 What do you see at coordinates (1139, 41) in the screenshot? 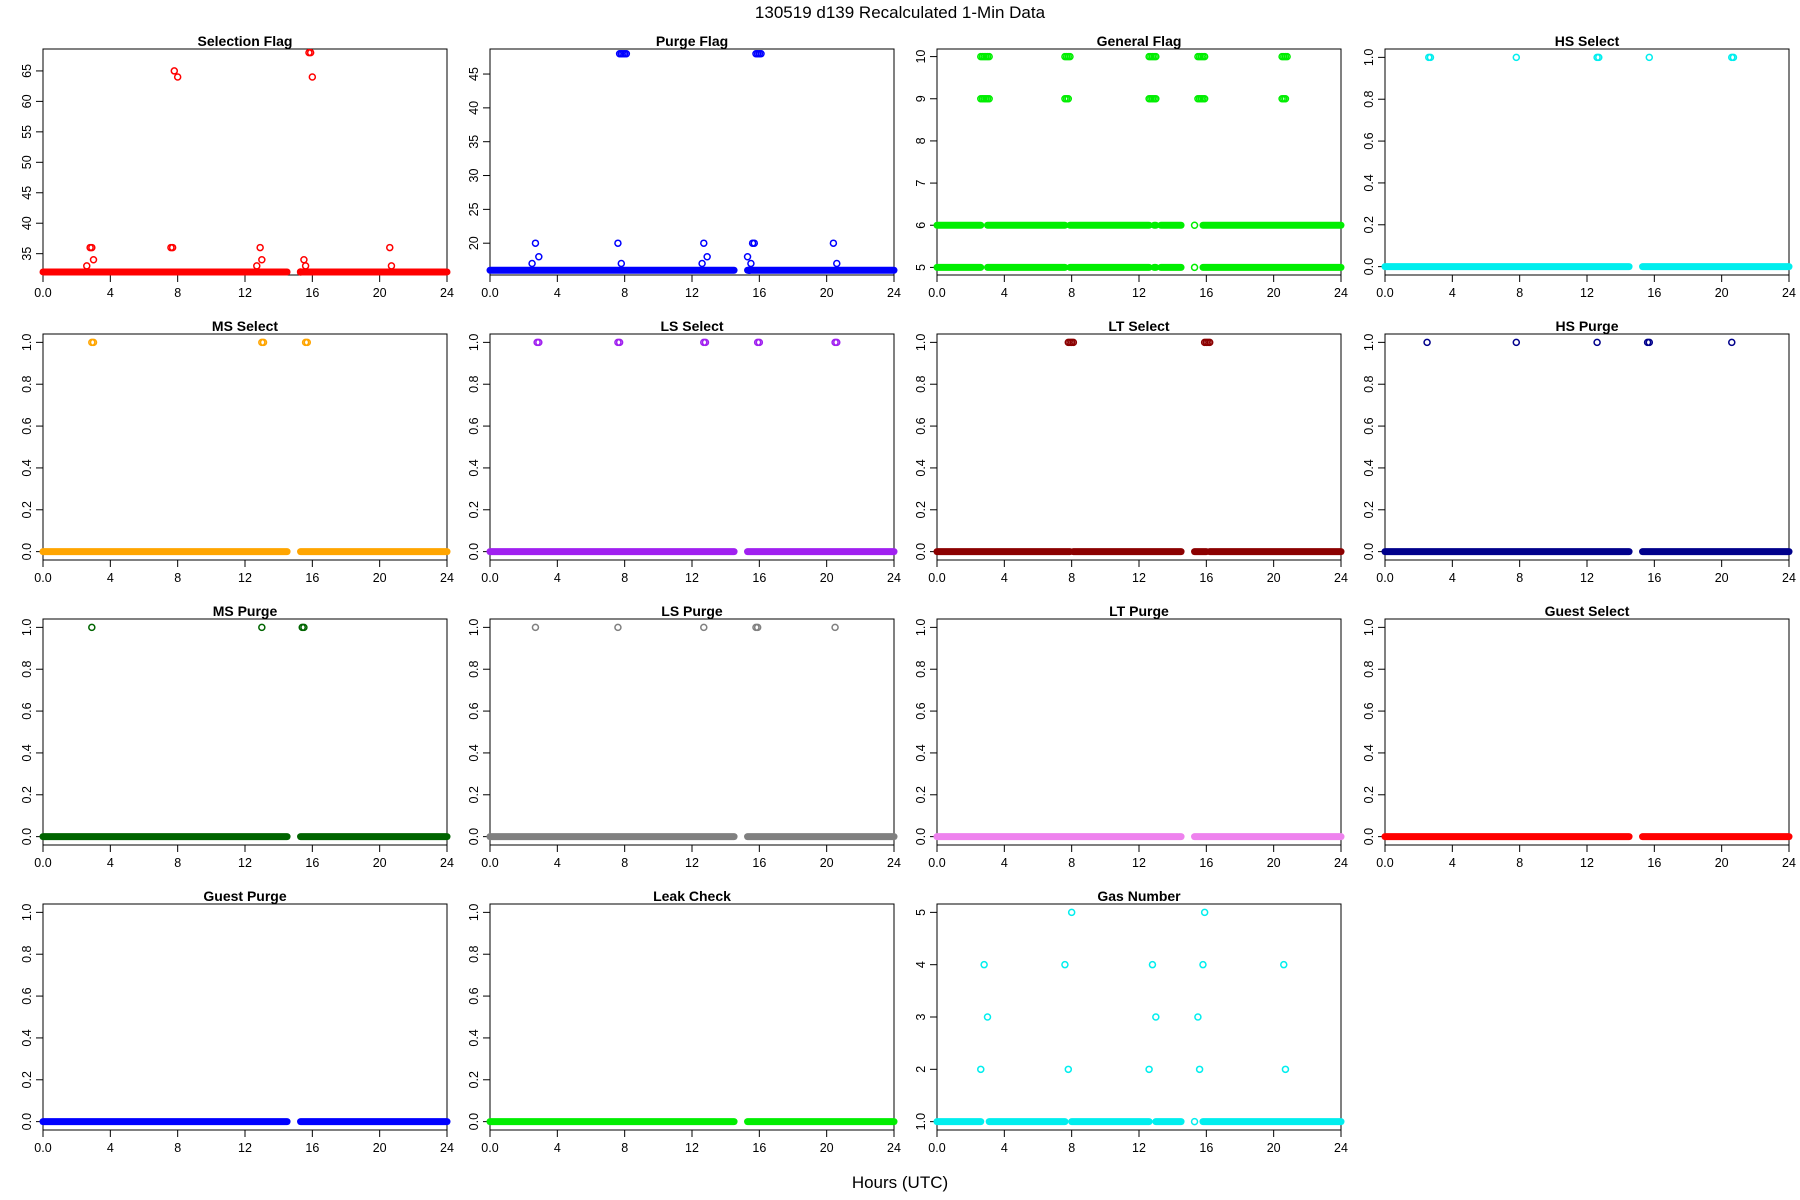
I see `panel-title: General Flag` at bounding box center [1139, 41].